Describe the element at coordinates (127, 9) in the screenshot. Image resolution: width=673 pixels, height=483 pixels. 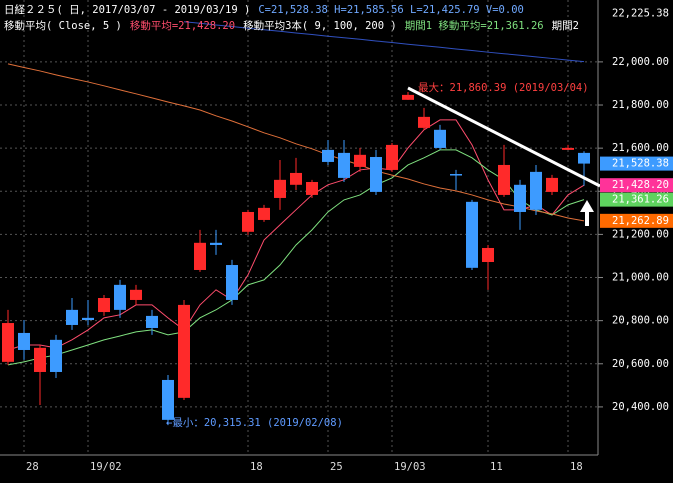
I see `header-text: 日経２２５( 日, 2017/03/07 - 2019/03/19 )` at that location.